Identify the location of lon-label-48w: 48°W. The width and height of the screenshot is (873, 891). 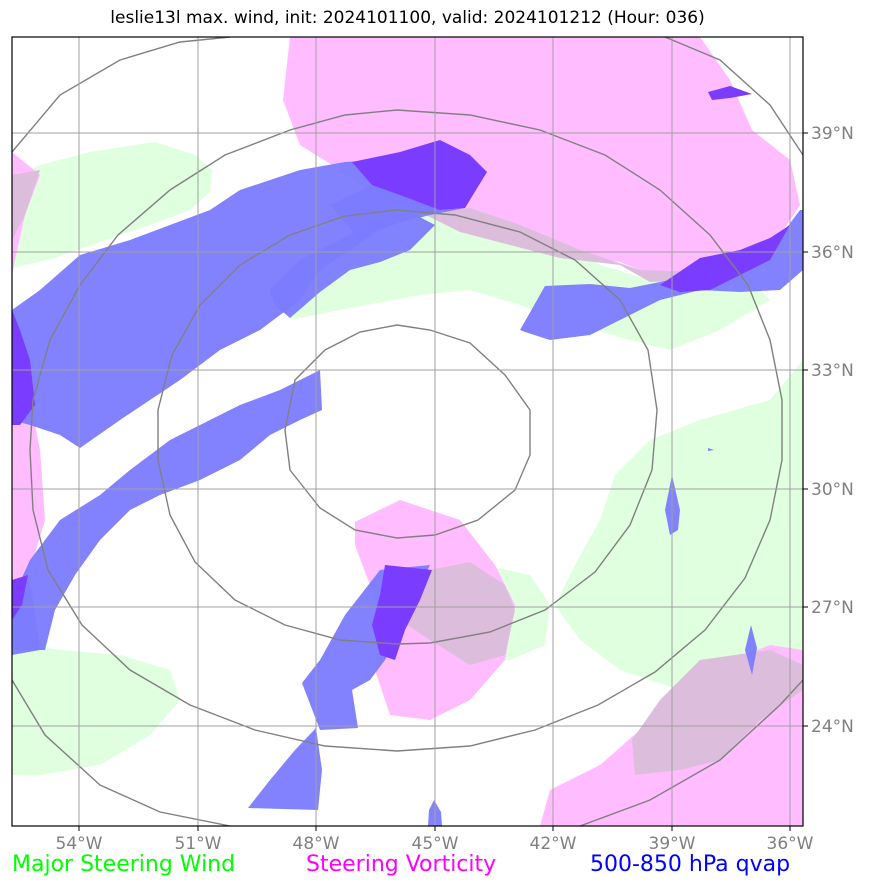
(316, 844).